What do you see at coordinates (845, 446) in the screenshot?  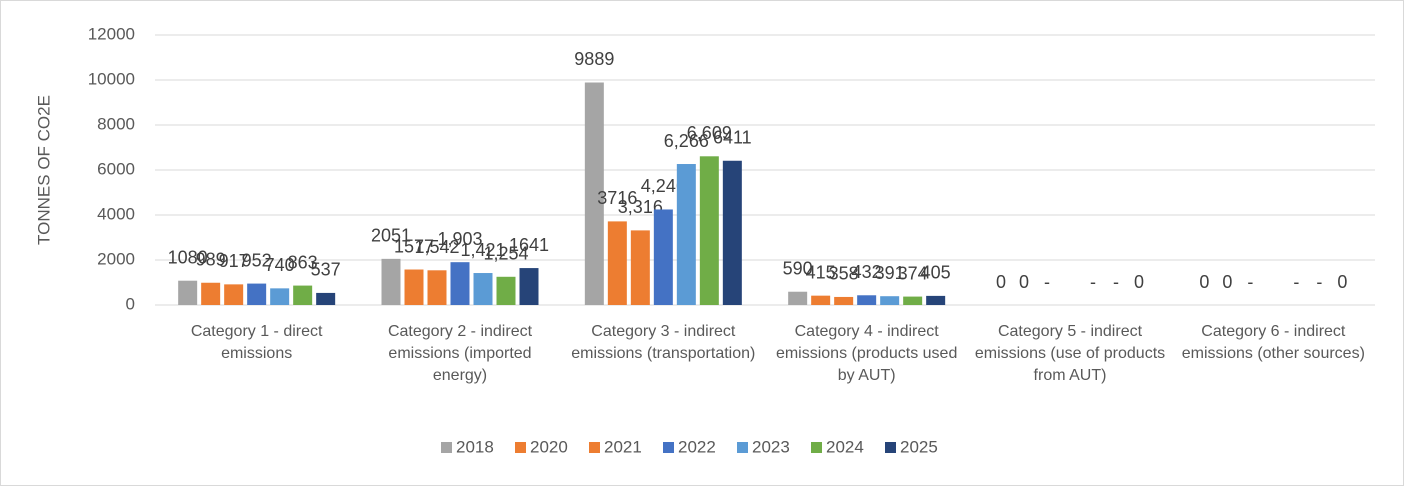 I see `legend-label: 2024` at bounding box center [845, 446].